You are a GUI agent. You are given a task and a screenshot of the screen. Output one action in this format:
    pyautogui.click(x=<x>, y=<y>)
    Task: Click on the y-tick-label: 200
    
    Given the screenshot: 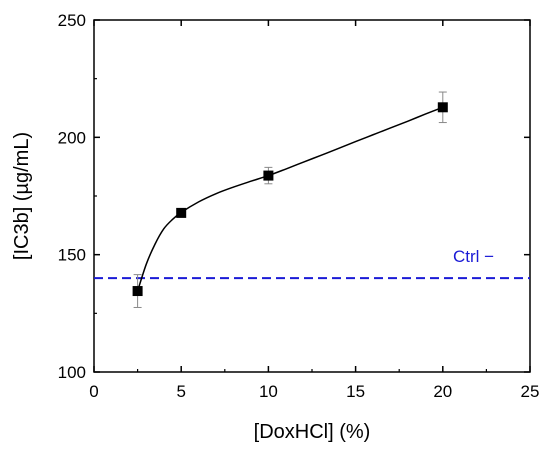 What is the action you would take?
    pyautogui.click(x=72, y=137)
    